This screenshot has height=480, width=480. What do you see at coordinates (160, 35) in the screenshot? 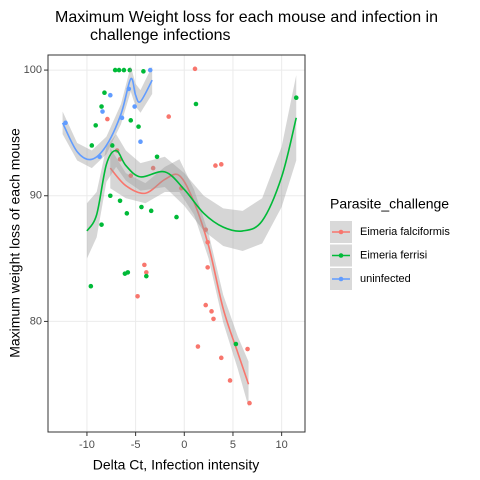
I see `chart-subtitle: challenge infections` at bounding box center [160, 35].